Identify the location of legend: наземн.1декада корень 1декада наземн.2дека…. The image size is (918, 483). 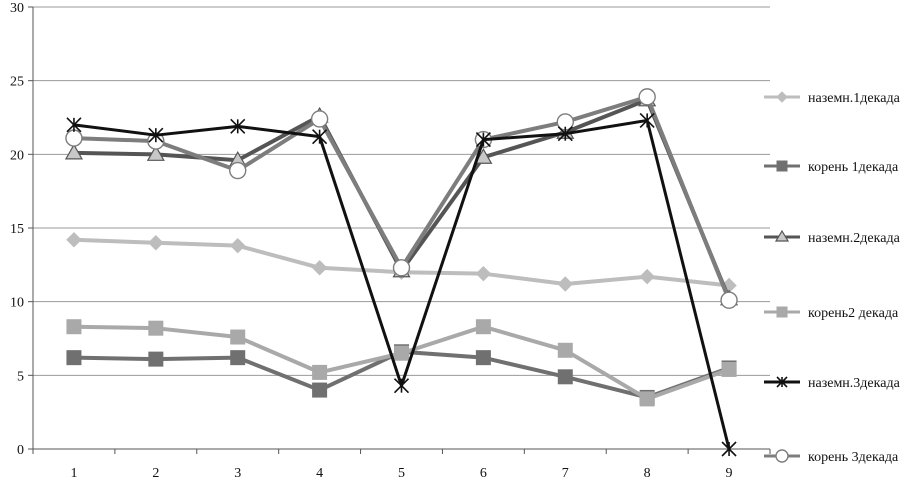
(832, 278).